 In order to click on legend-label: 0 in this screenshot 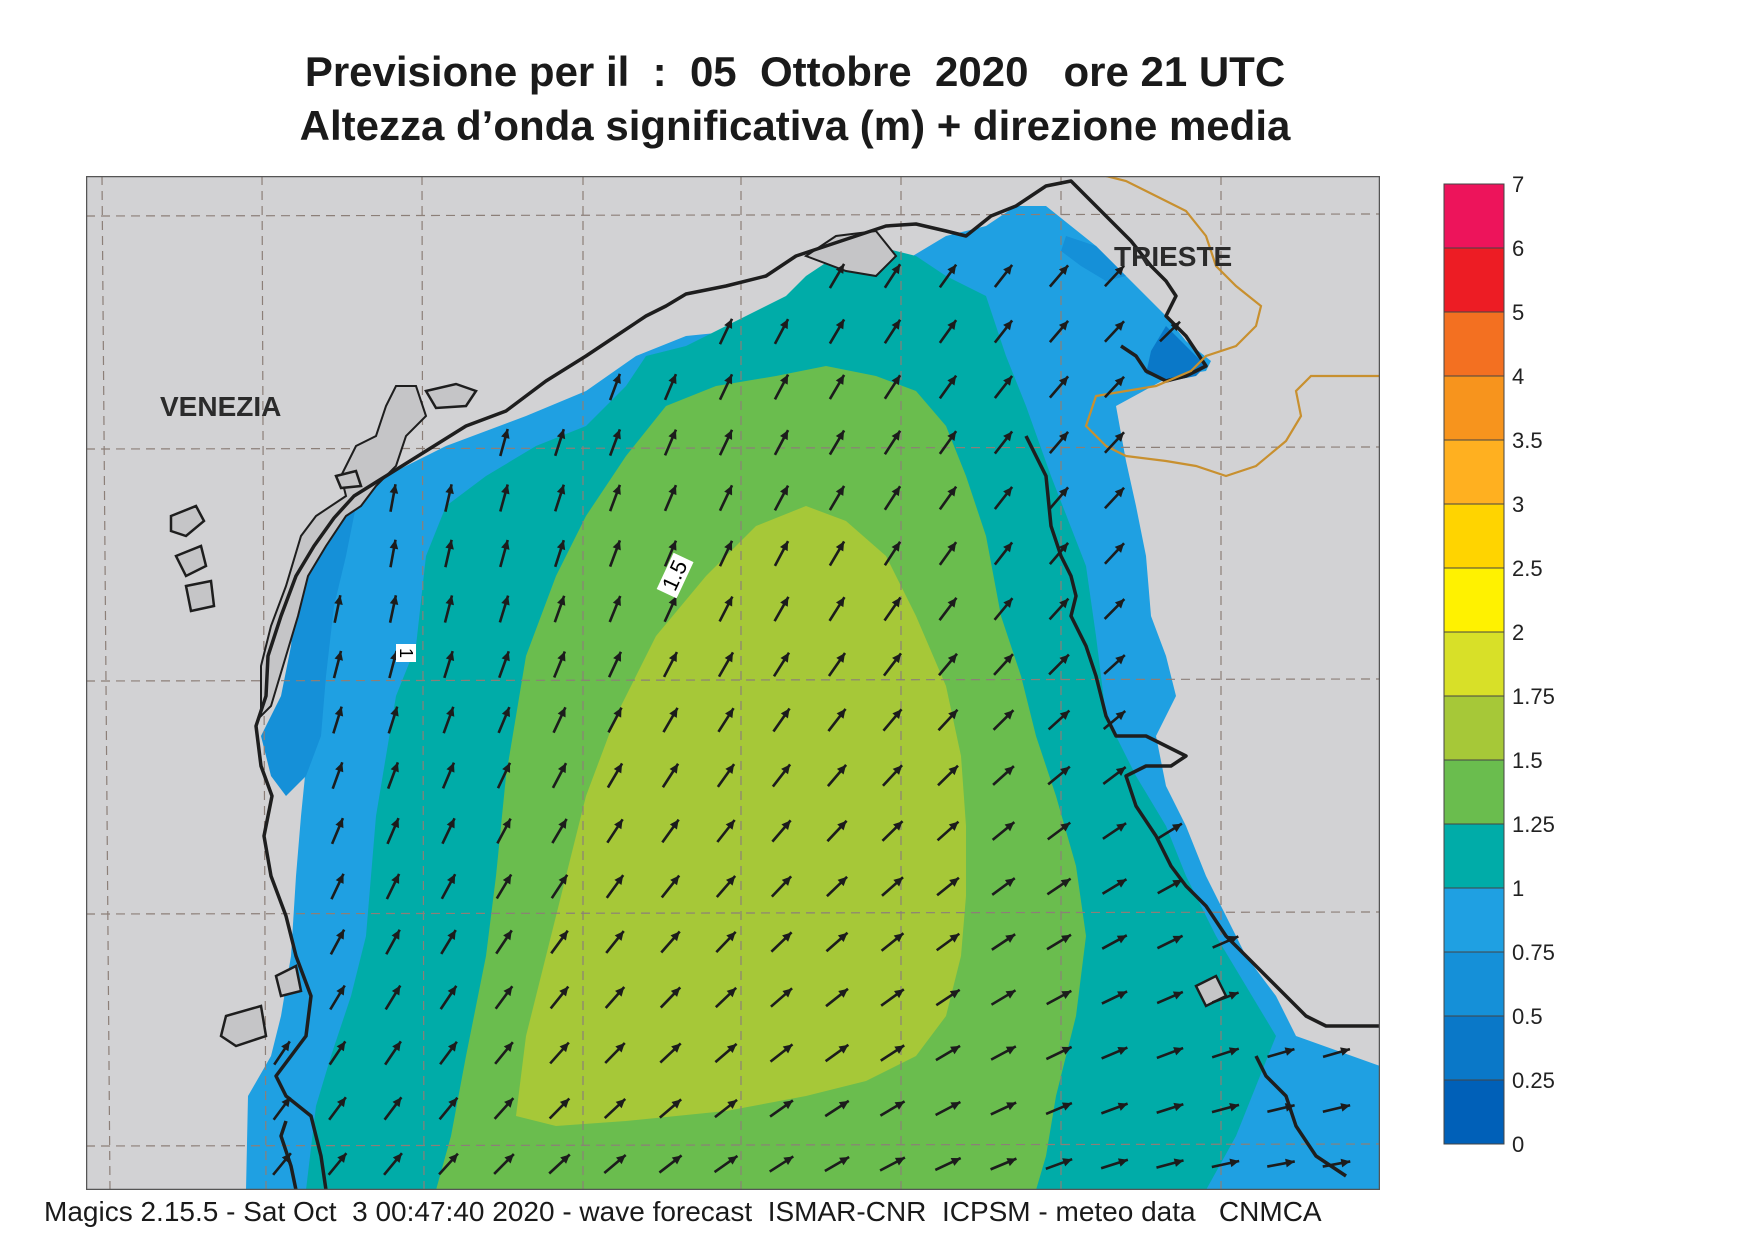, I will do `click(1518, 1144)`.